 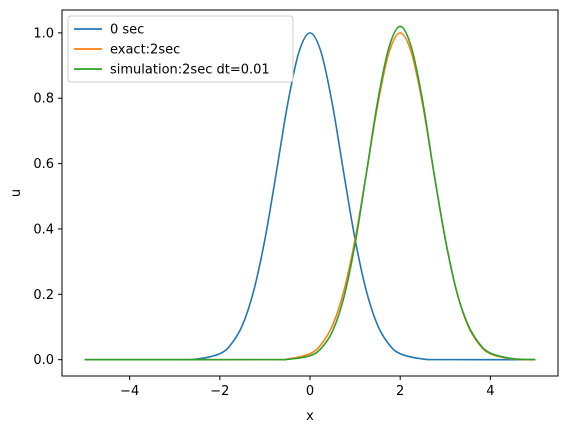 What do you see at coordinates (145, 50) in the screenshot?
I see `legend-label: exact:2sec` at bounding box center [145, 50].